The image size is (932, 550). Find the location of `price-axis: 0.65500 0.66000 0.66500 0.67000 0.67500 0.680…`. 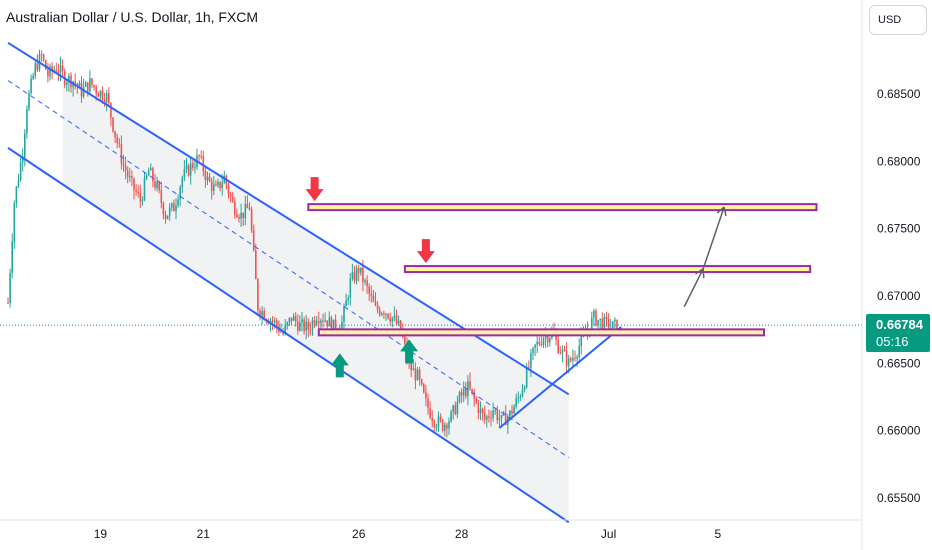

price-axis: 0.65500 0.66000 0.66500 0.67000 0.67500 0.680… is located at coordinates (899, 296).